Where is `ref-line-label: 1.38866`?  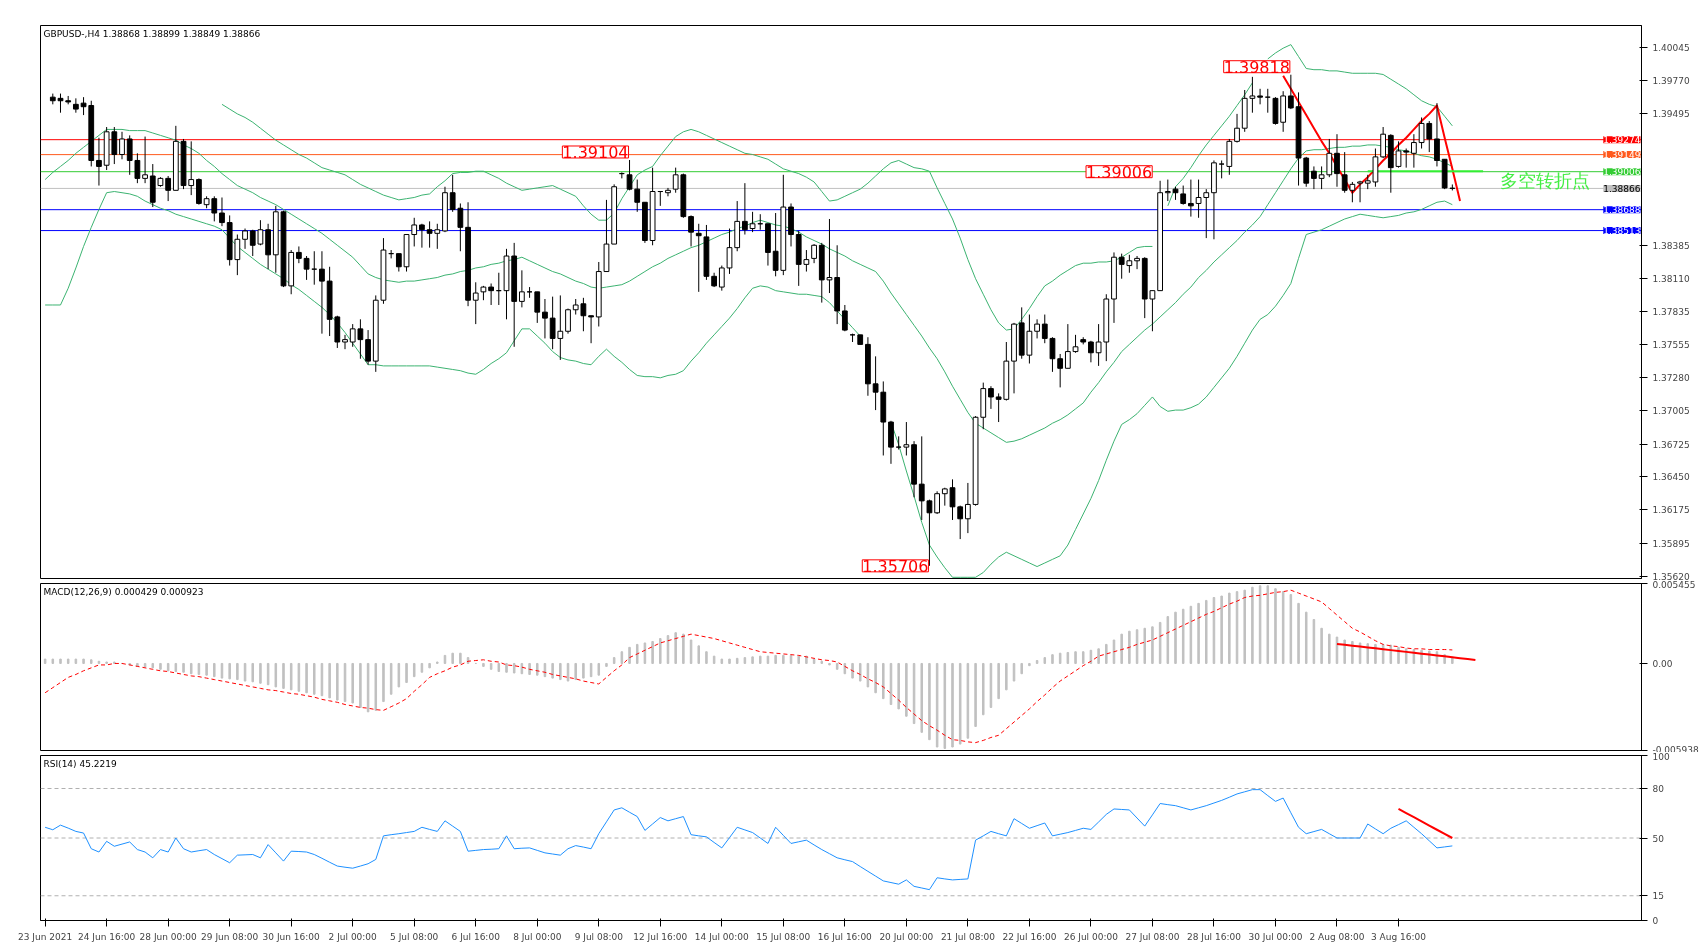
ref-line-label: 1.38866 is located at coordinates (1622, 188).